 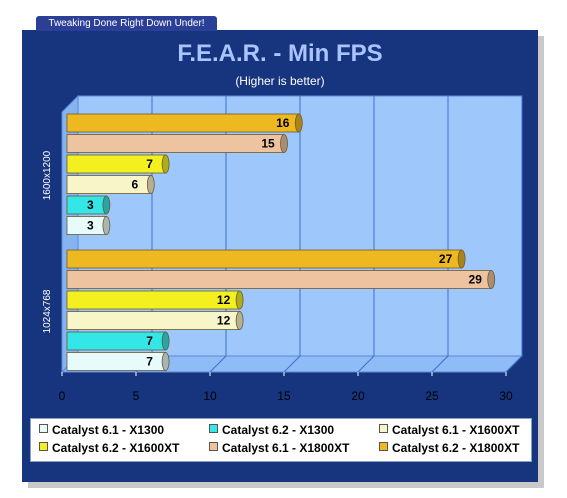 I want to click on x-tick-label: 30, so click(x=506, y=396).